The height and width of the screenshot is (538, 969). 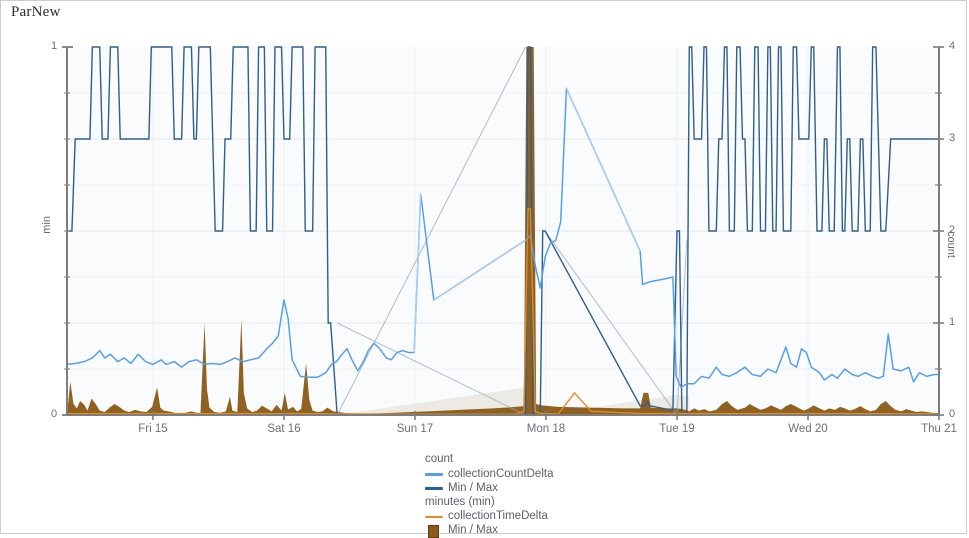 What do you see at coordinates (36, 12) in the screenshot?
I see `page-title: ParNew` at bounding box center [36, 12].